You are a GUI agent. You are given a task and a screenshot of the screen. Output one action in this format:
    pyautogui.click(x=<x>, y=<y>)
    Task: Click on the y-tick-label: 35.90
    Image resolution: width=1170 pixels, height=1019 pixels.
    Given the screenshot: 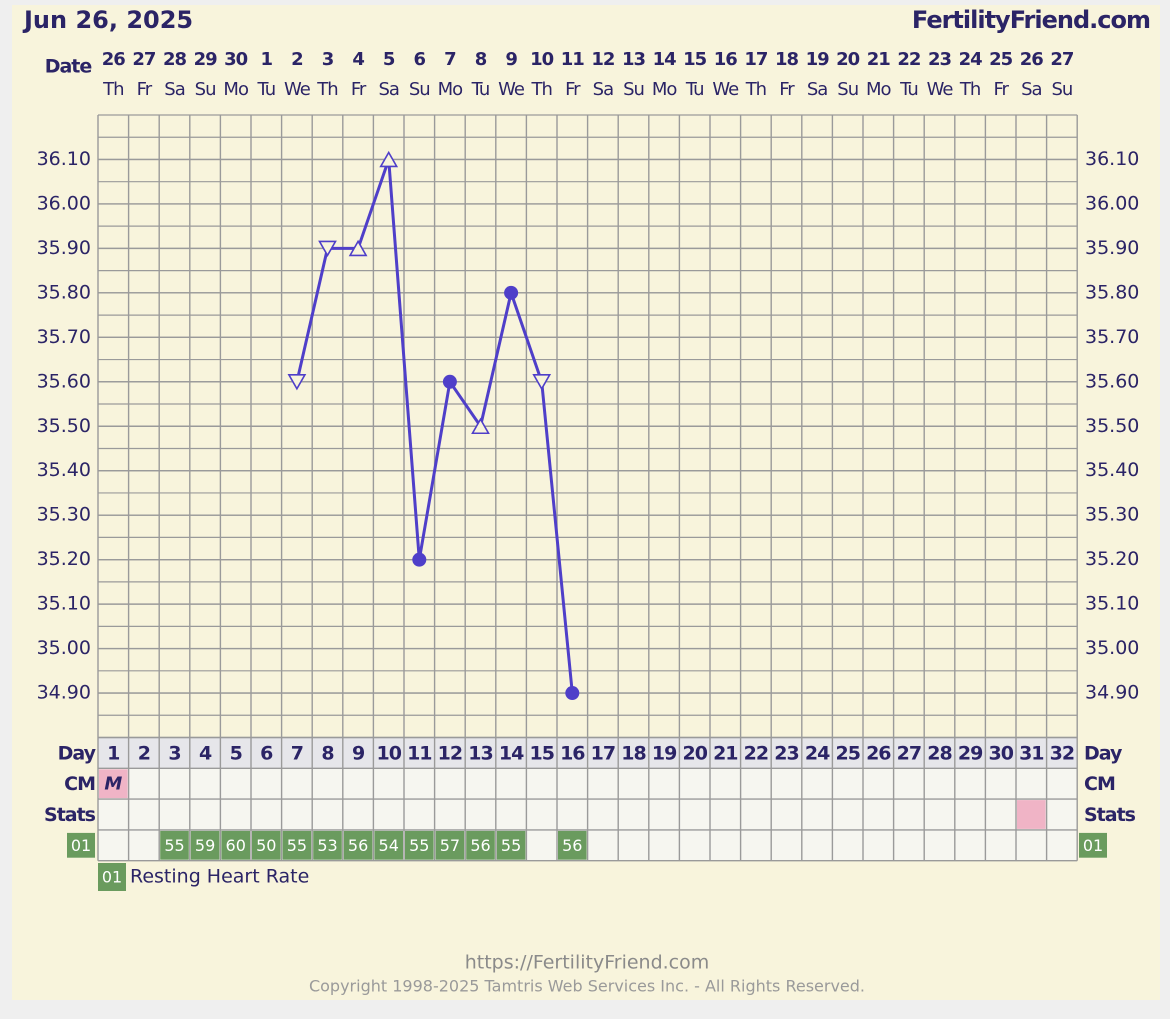 What is the action you would take?
    pyautogui.click(x=64, y=248)
    